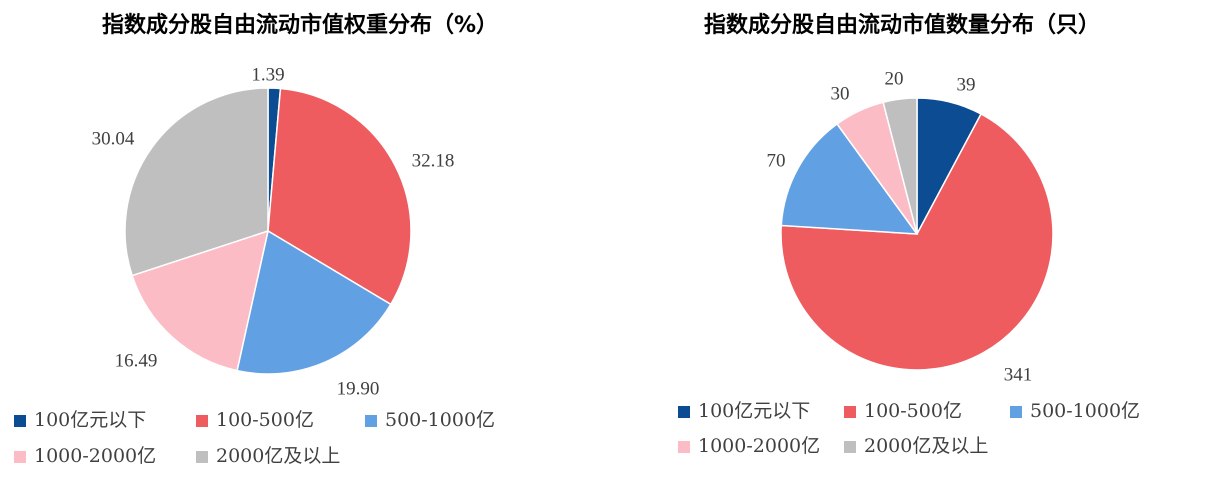 The height and width of the screenshot is (487, 1205). I want to click on data-label-below-100: 1.39, so click(267, 74).